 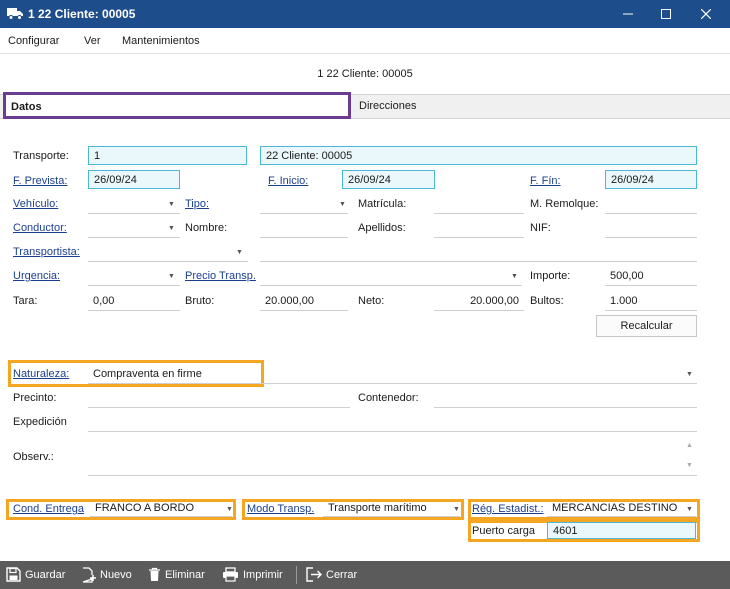 I want to click on vehiculo-label: Vehículo:, so click(x=36, y=204).